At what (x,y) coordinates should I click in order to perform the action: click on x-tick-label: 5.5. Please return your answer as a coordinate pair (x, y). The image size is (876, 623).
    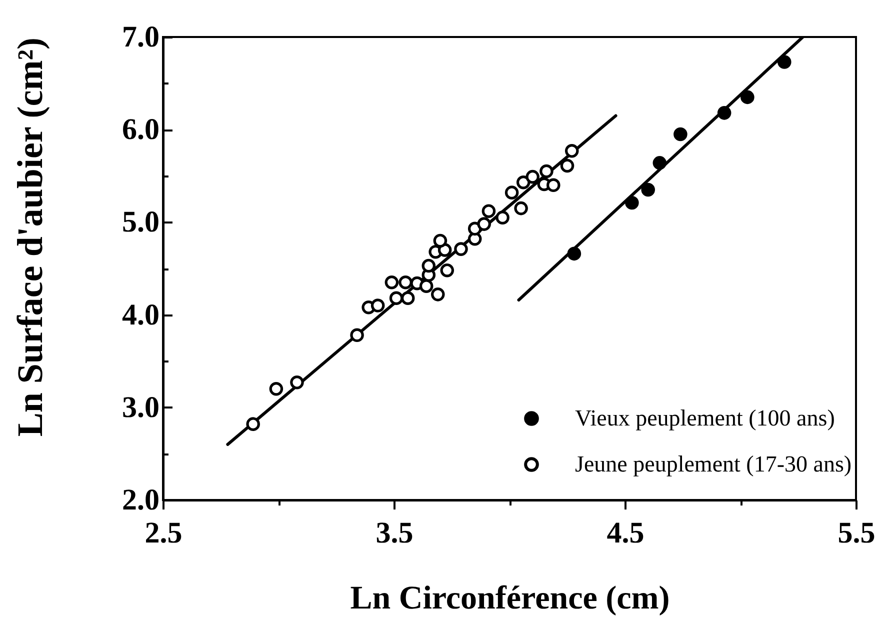
    Looking at the image, I should click on (857, 533).